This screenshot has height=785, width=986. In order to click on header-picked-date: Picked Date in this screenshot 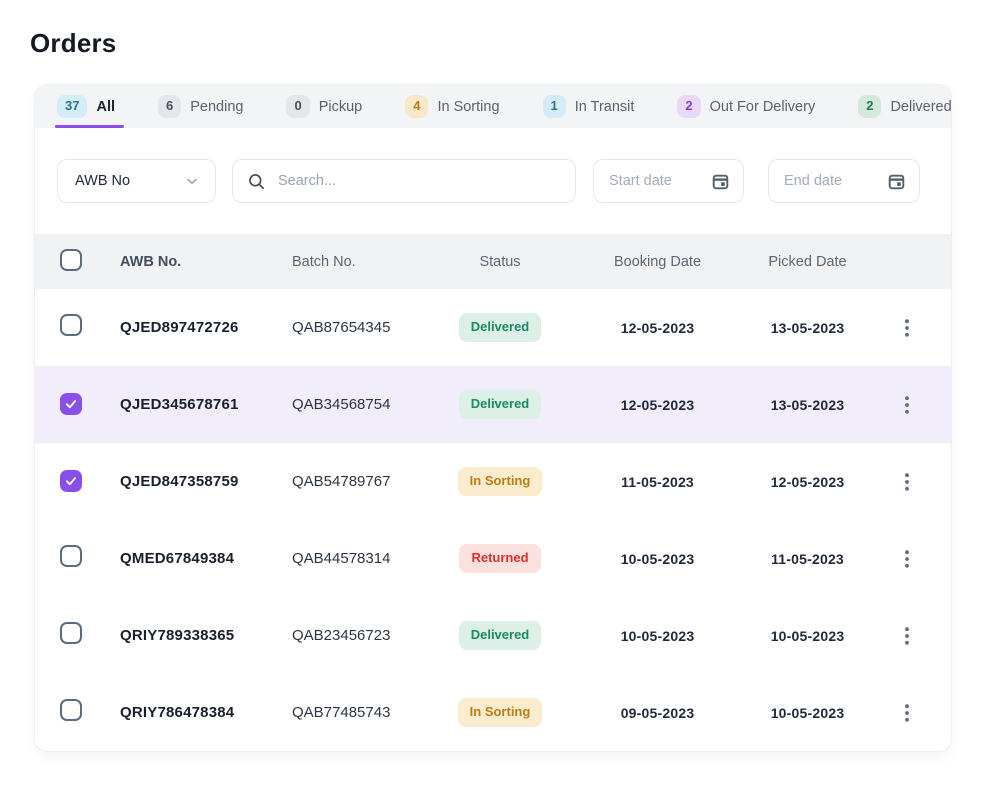, I will do `click(807, 261)`.